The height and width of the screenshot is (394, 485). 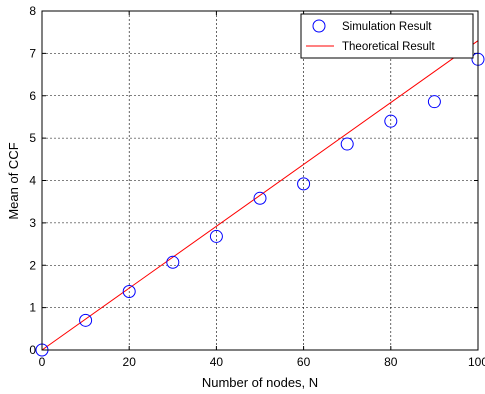 What do you see at coordinates (32, 11) in the screenshot?
I see `y-tick-label: 8` at bounding box center [32, 11].